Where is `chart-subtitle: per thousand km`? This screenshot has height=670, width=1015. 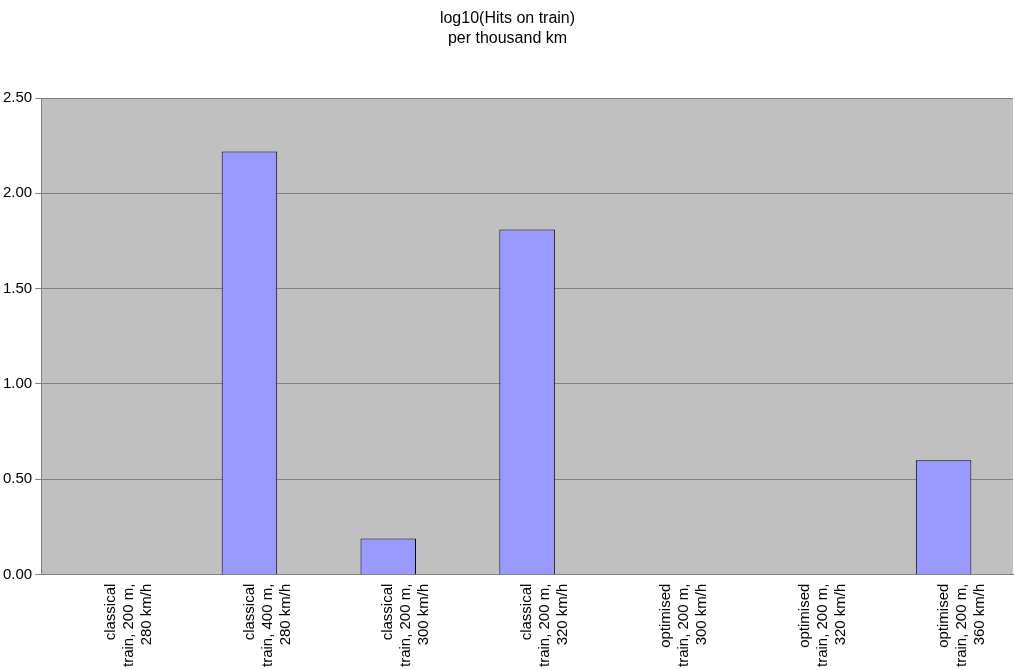 chart-subtitle: per thousand km is located at coordinates (507, 38).